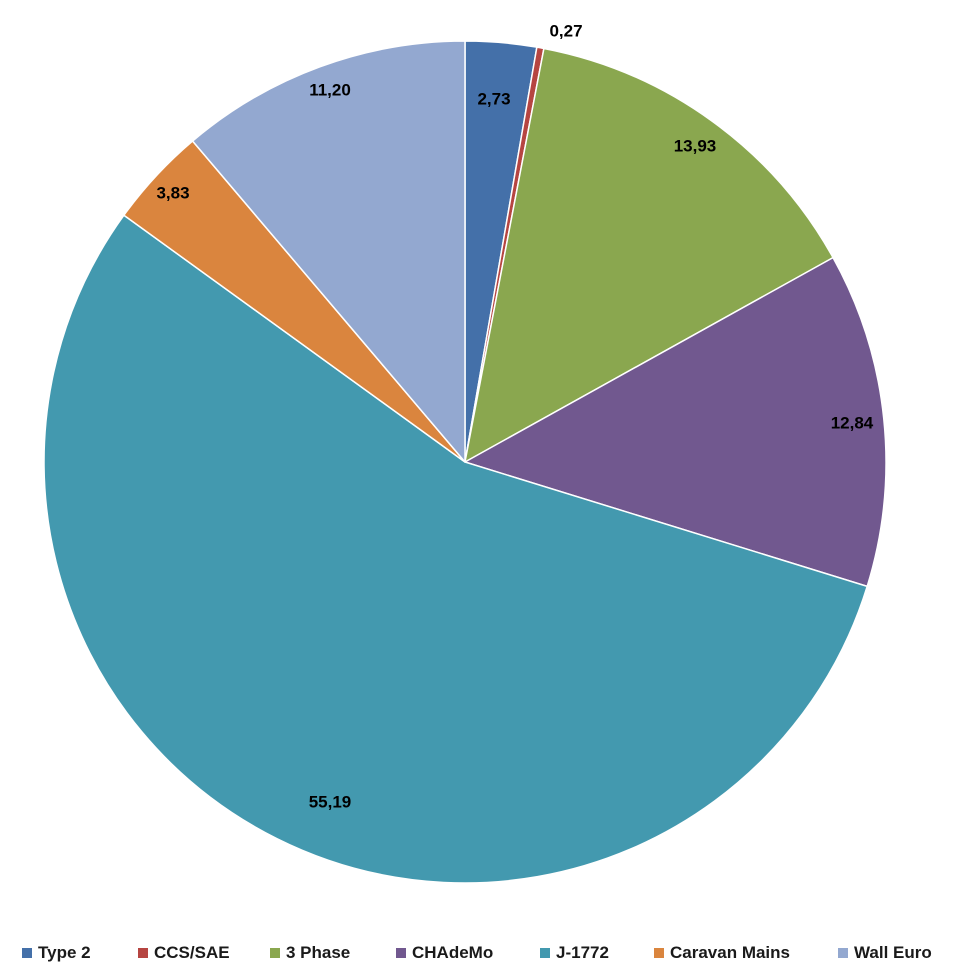  I want to click on pie-slice-wall-euro, so click(328, 251).